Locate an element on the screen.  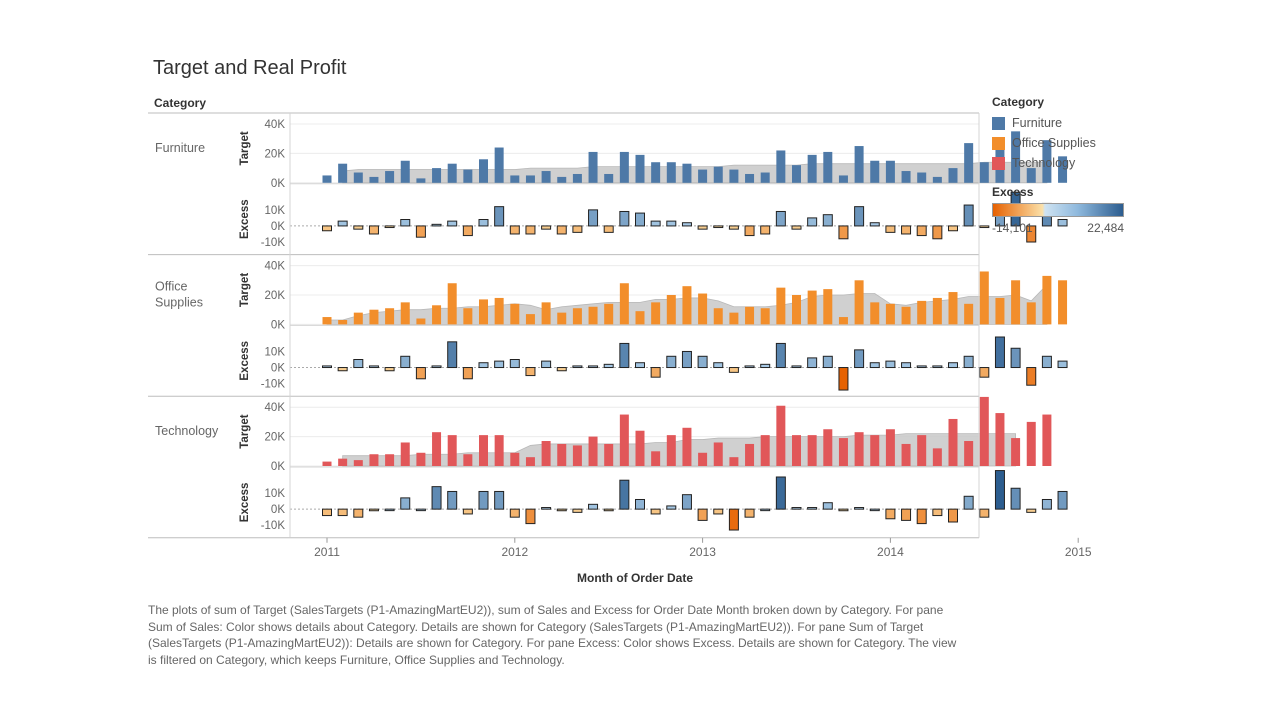
x-tick-label: 2014 is located at coordinates (890, 552).